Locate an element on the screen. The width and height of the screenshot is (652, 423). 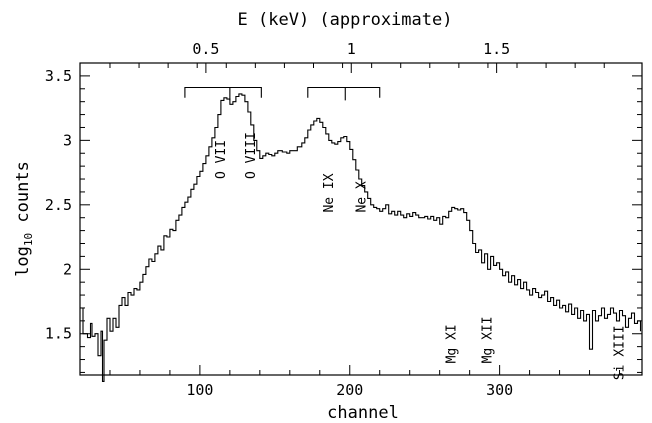
y-axis-title-main: log is located at coordinates (23, 261).